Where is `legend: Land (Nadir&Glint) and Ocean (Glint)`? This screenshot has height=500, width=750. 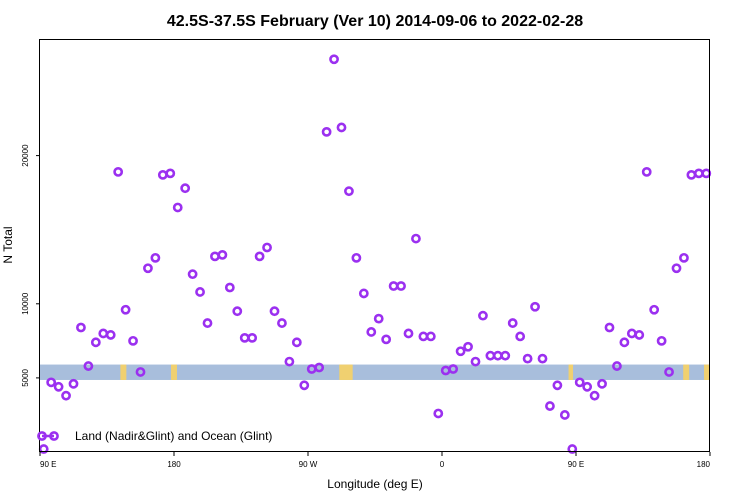
legend: Land (Nadir&Glint) and Ocean (Glint) is located at coordinates (154, 436).